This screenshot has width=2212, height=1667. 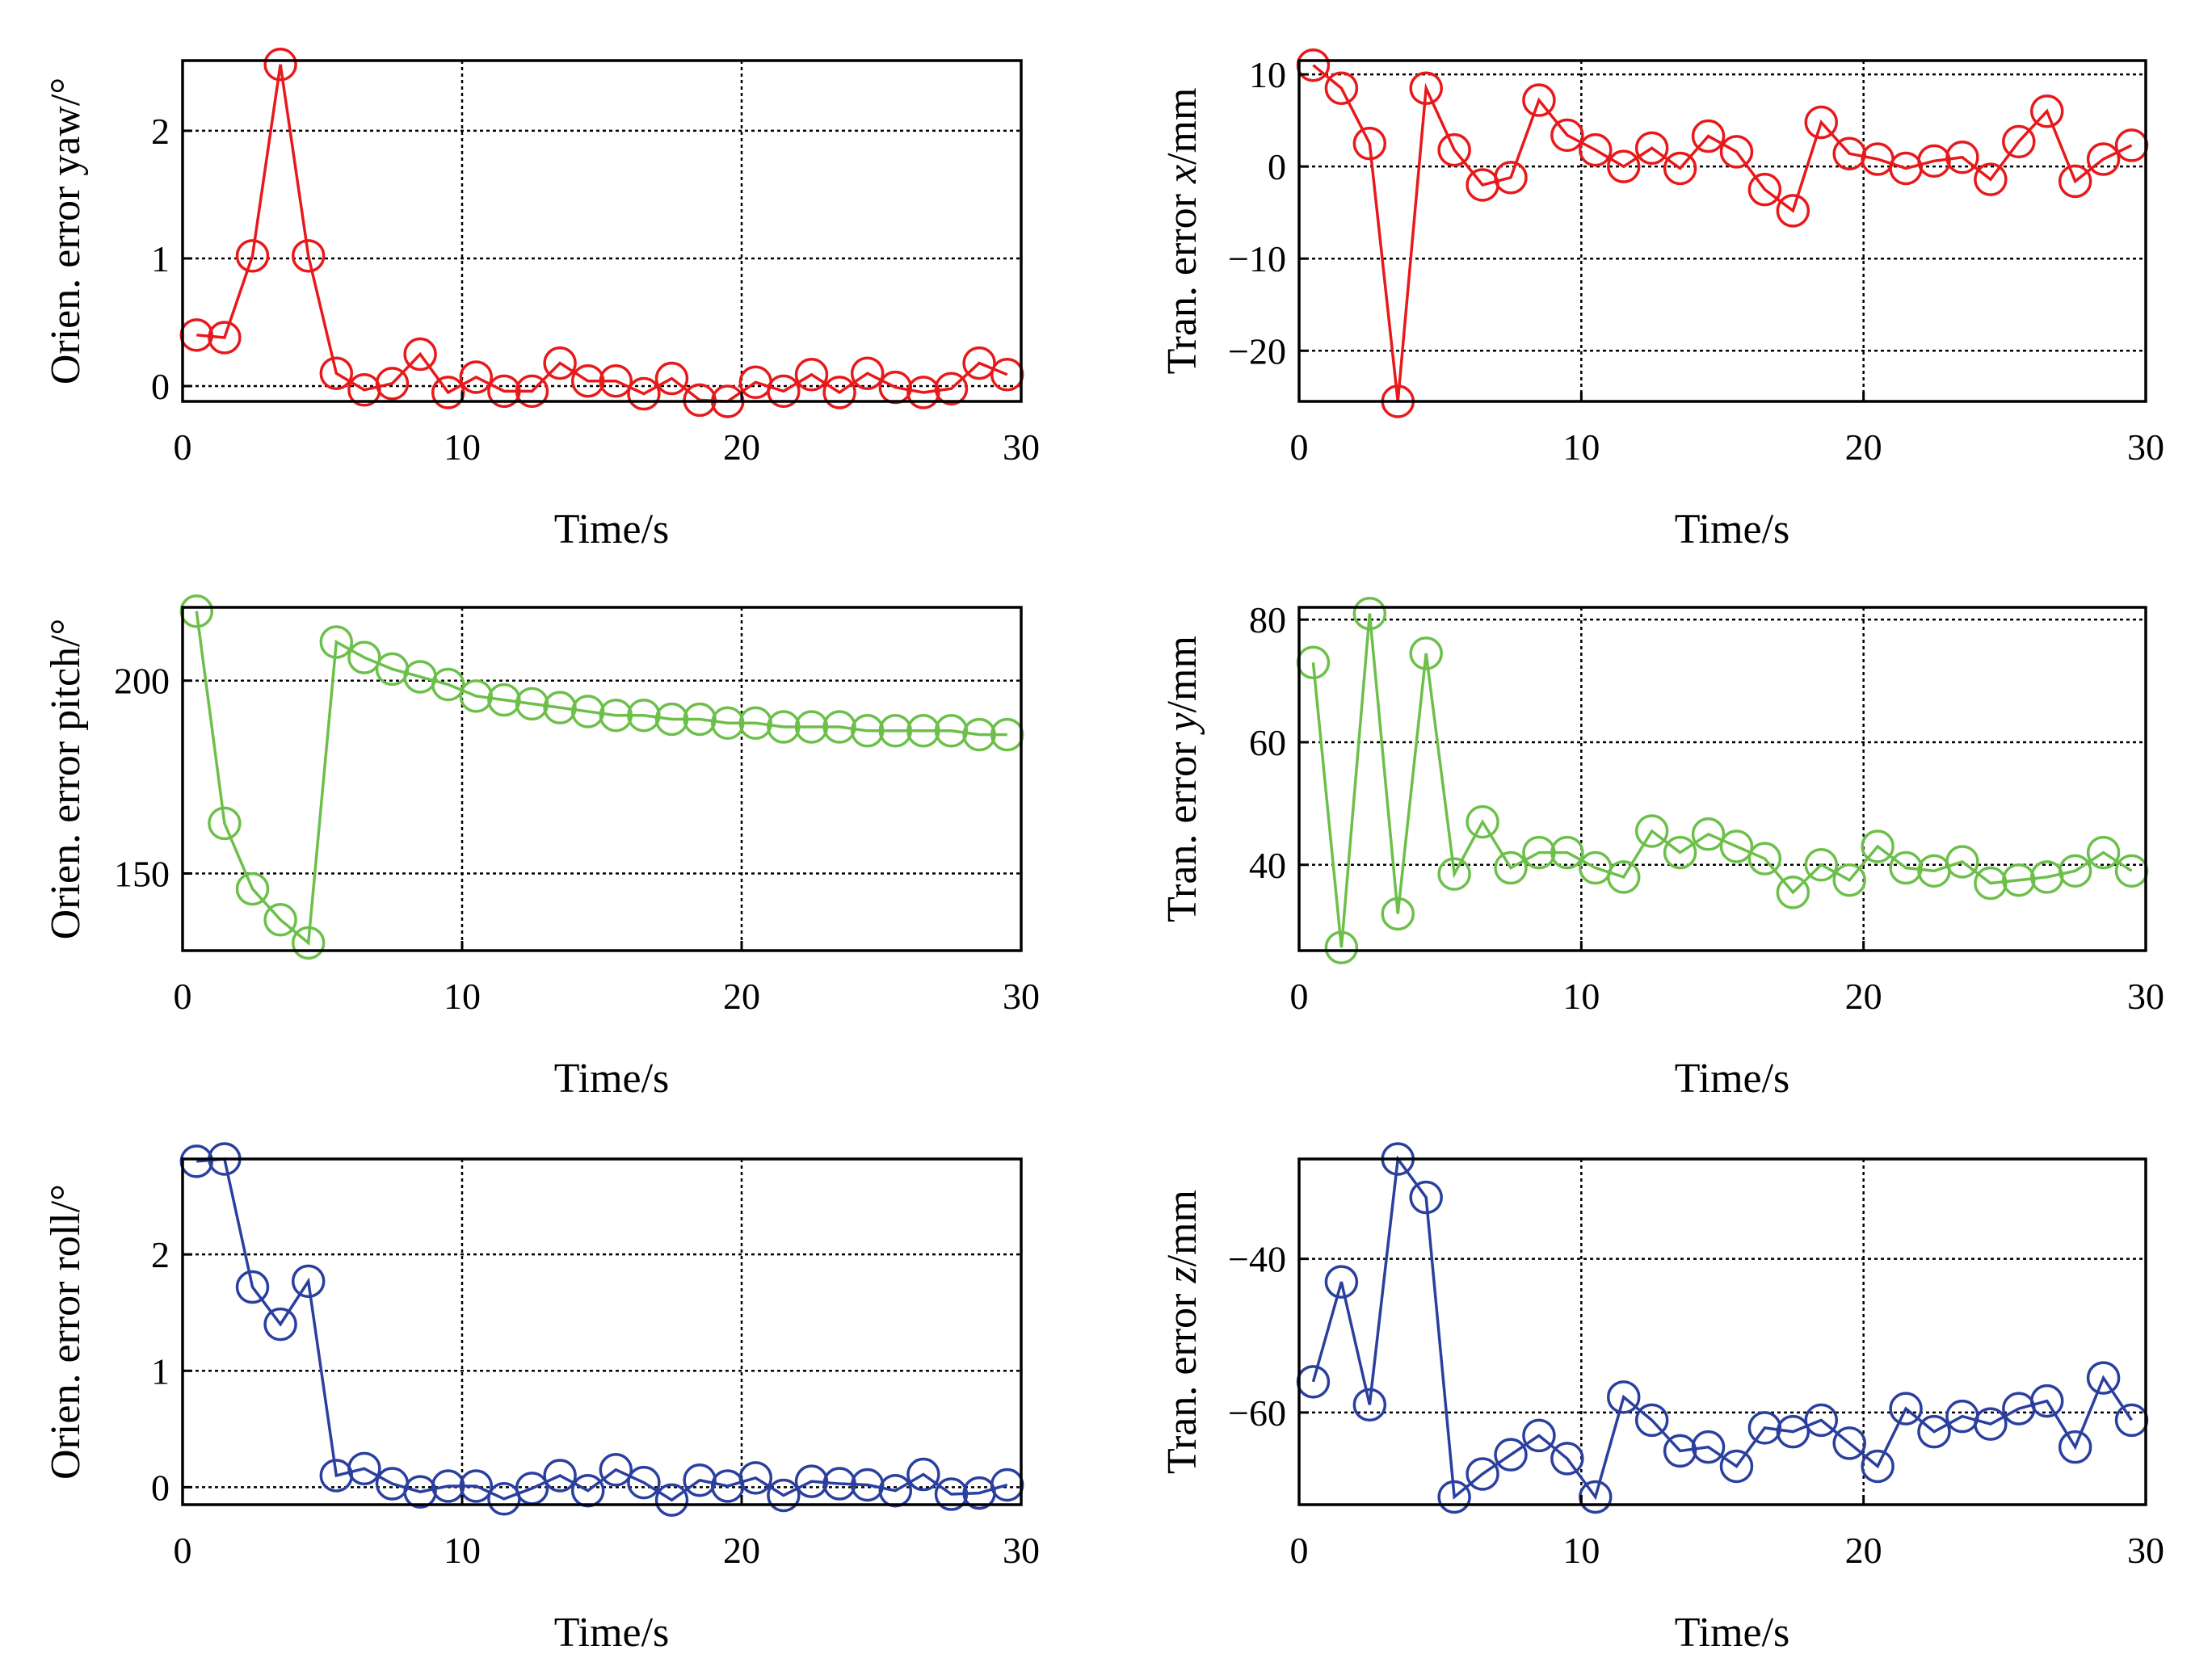 What do you see at coordinates (142, 873) in the screenshot?
I see `y-tick-label: 150` at bounding box center [142, 873].